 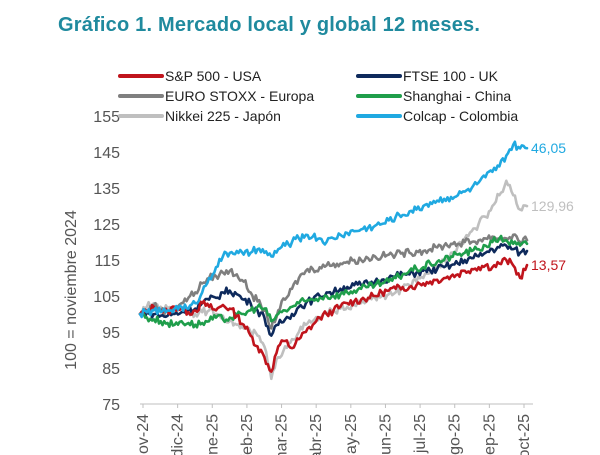 I want to click on x-tick-label: mar-25, so click(x=282, y=434).